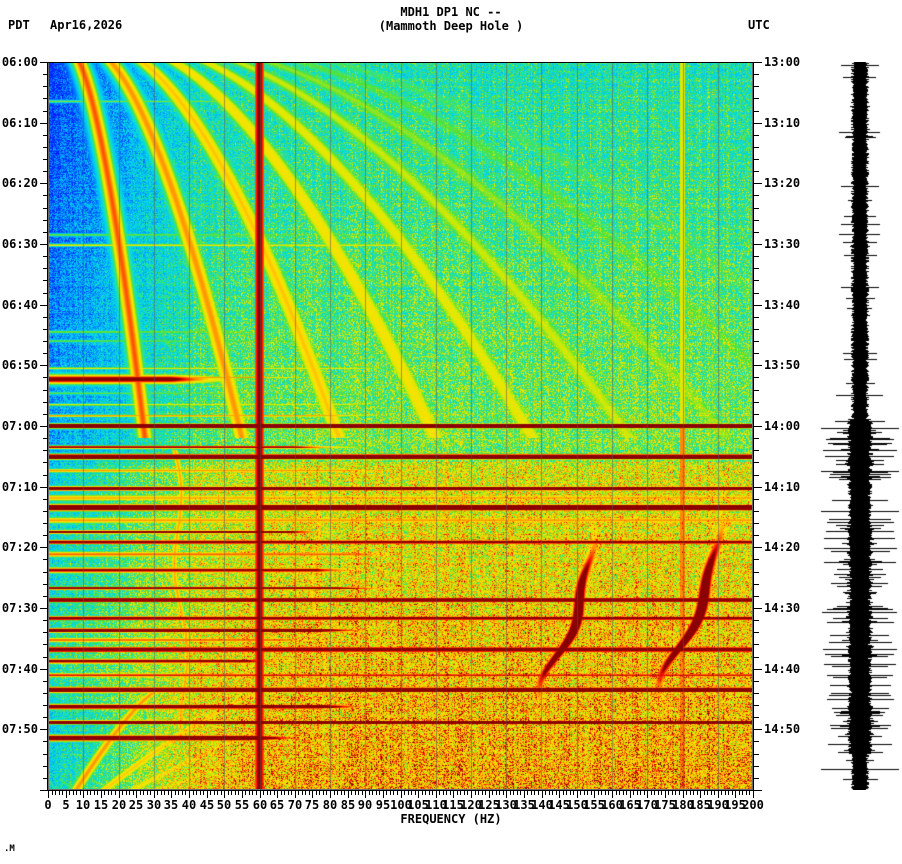 The image size is (902, 864). Describe the element at coordinates (400, 790) in the screenshot. I see `x-axis-bottom` at that location.